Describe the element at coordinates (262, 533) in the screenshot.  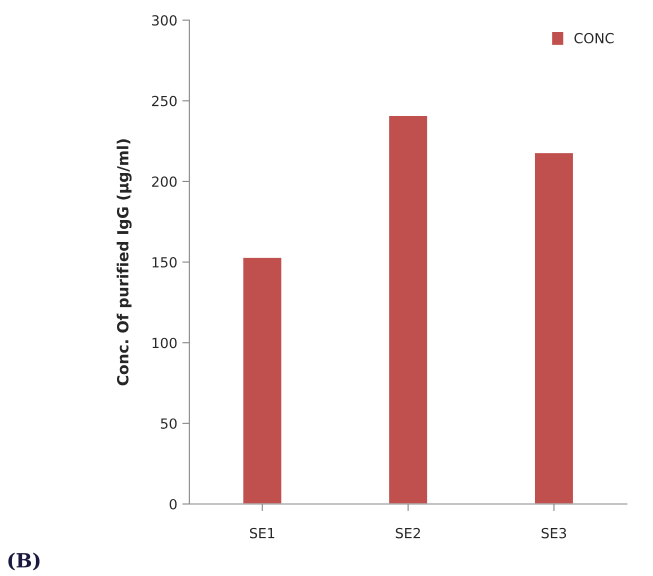
I see `x-tick-label: SE1` at that location.